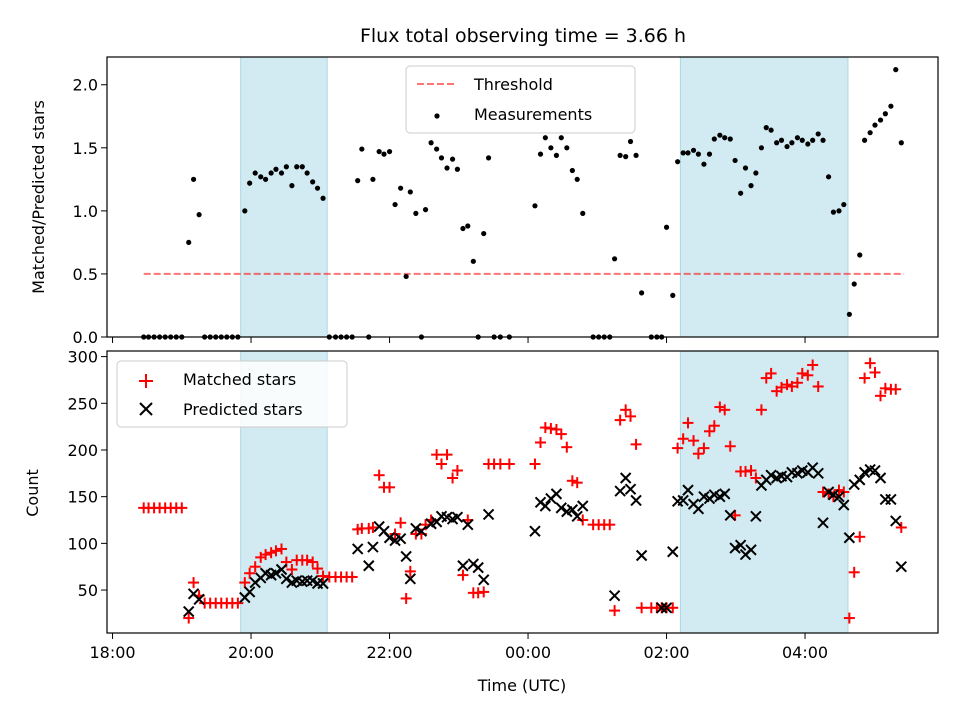 Image resolution: width=960 pixels, height=720 pixels. I want to click on y-tick-label: 0.0, so click(85, 337).